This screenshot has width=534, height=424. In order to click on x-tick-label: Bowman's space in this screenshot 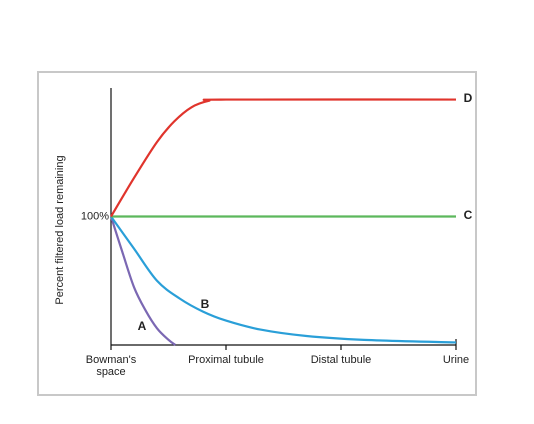, I will do `click(111, 366)`.